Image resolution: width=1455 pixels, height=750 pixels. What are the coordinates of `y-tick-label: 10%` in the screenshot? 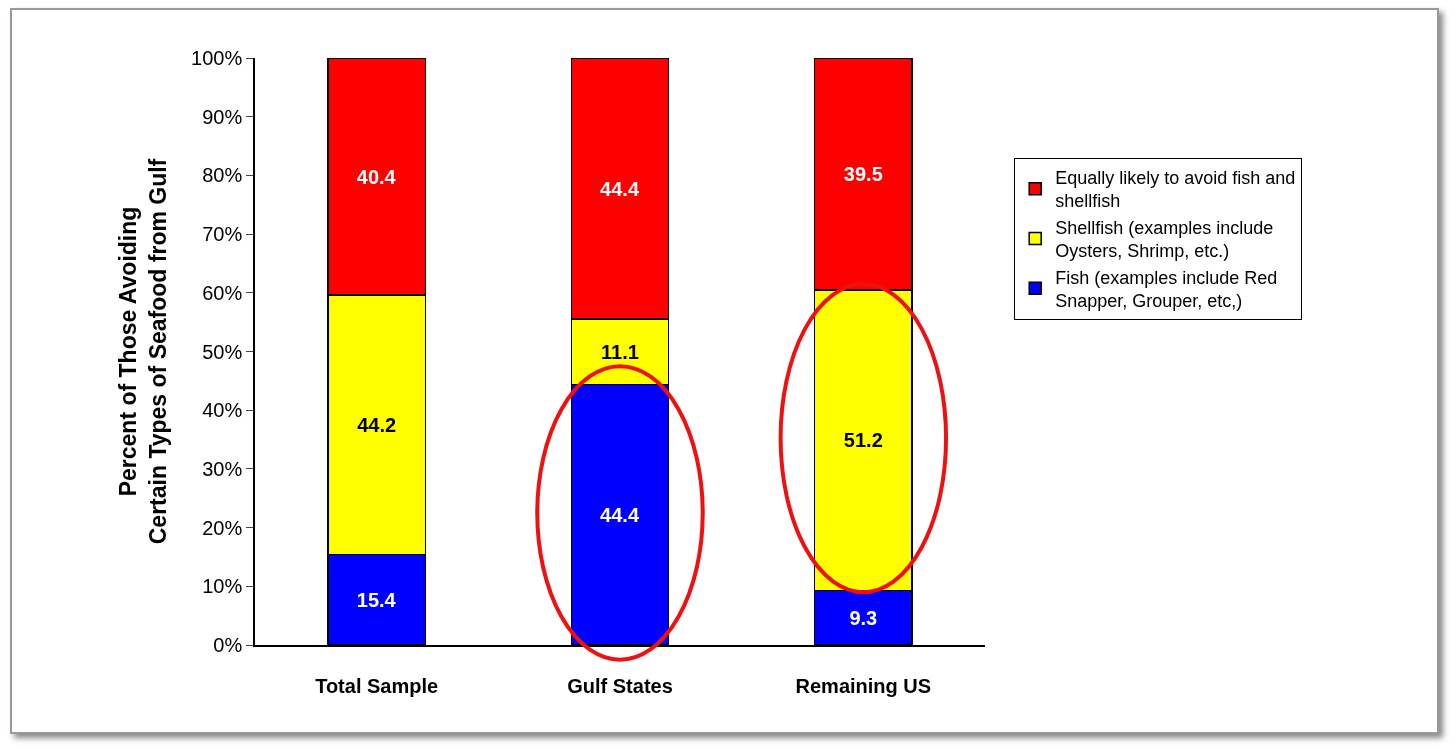 It's located at (222, 586).